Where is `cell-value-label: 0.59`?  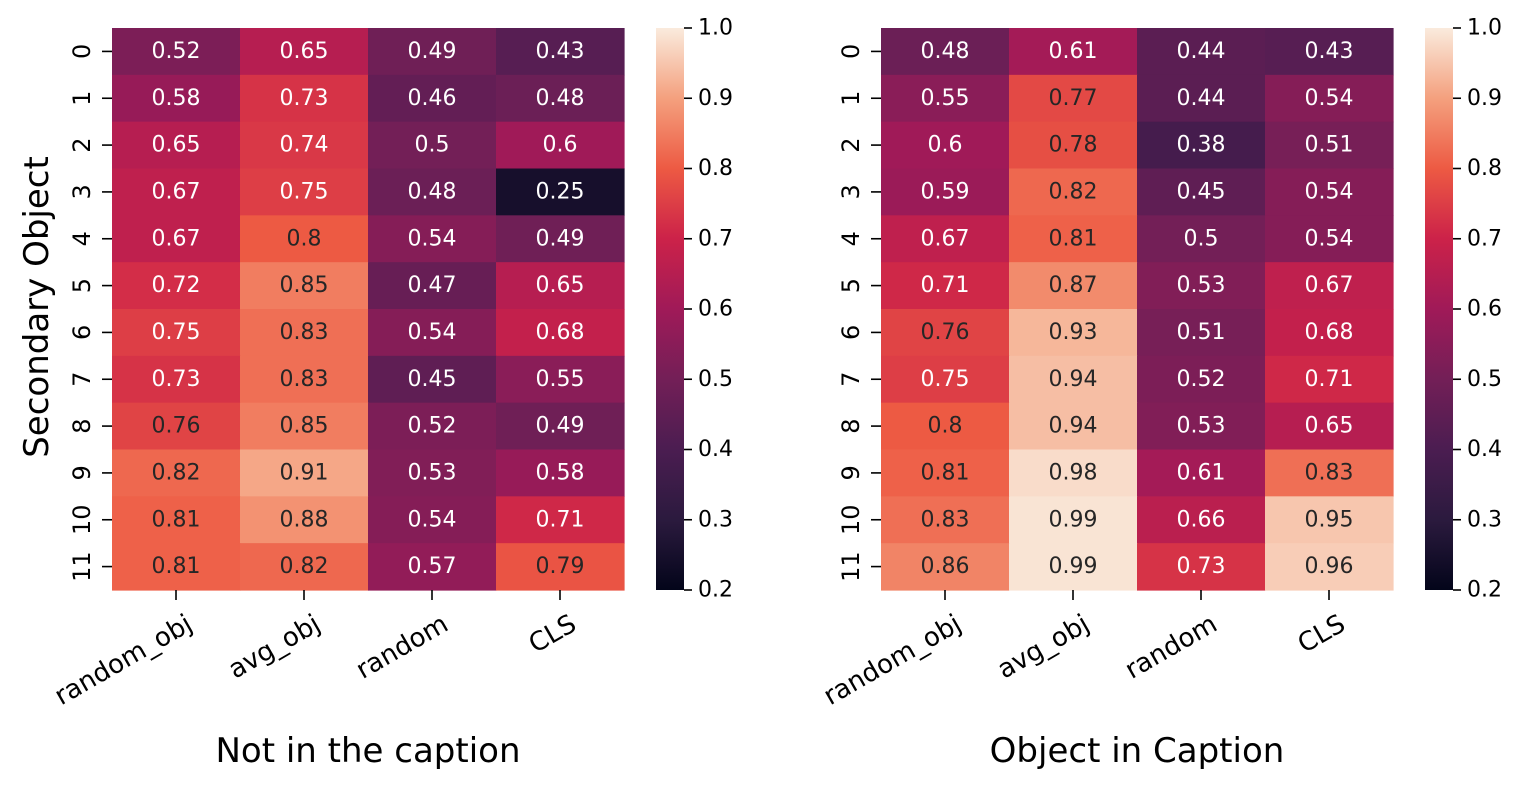
cell-value-label: 0.59 is located at coordinates (945, 191).